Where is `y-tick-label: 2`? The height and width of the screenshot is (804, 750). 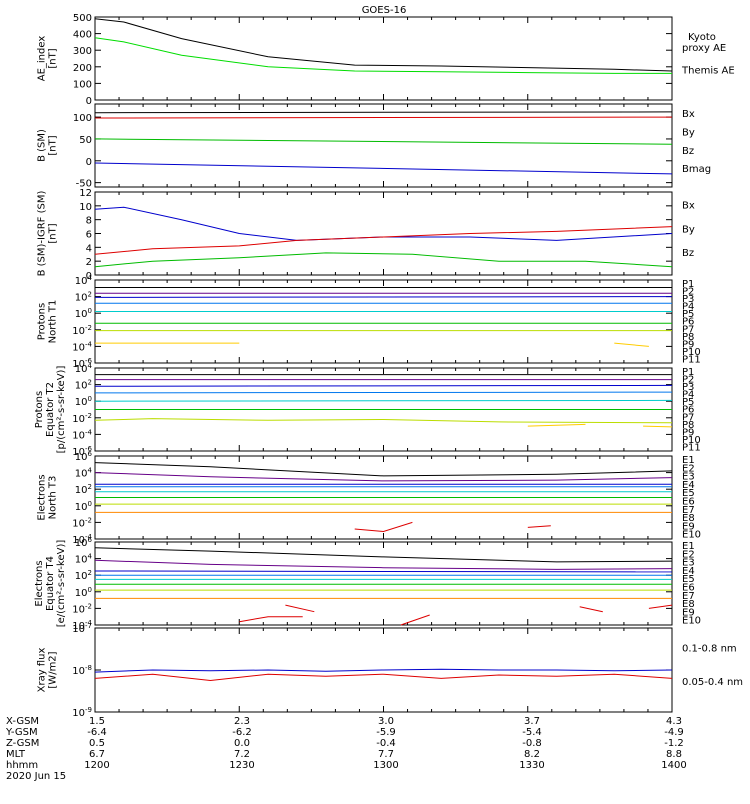
y-tick-label: 2 is located at coordinates (89, 262).